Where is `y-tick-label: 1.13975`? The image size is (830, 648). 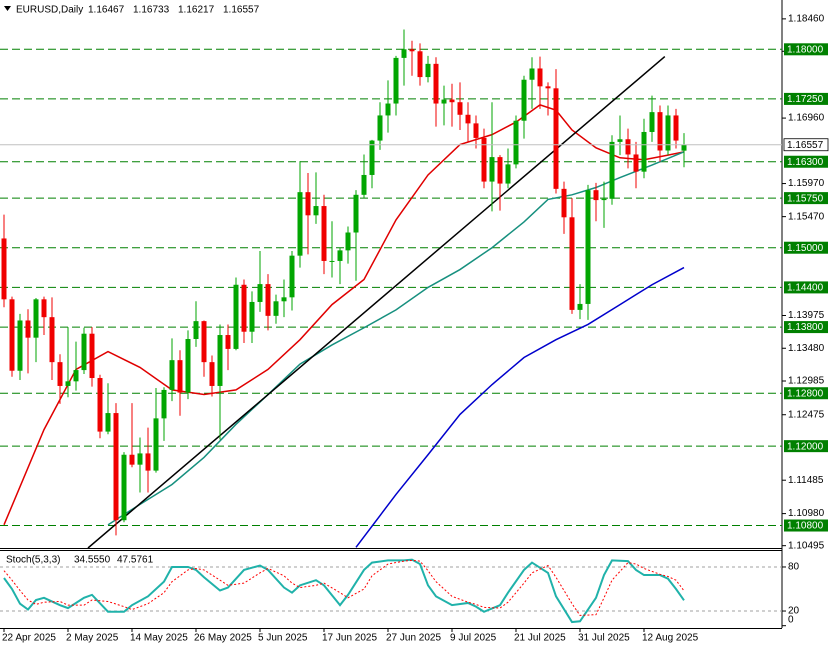
y-tick-label: 1.13975 is located at coordinates (806, 315).